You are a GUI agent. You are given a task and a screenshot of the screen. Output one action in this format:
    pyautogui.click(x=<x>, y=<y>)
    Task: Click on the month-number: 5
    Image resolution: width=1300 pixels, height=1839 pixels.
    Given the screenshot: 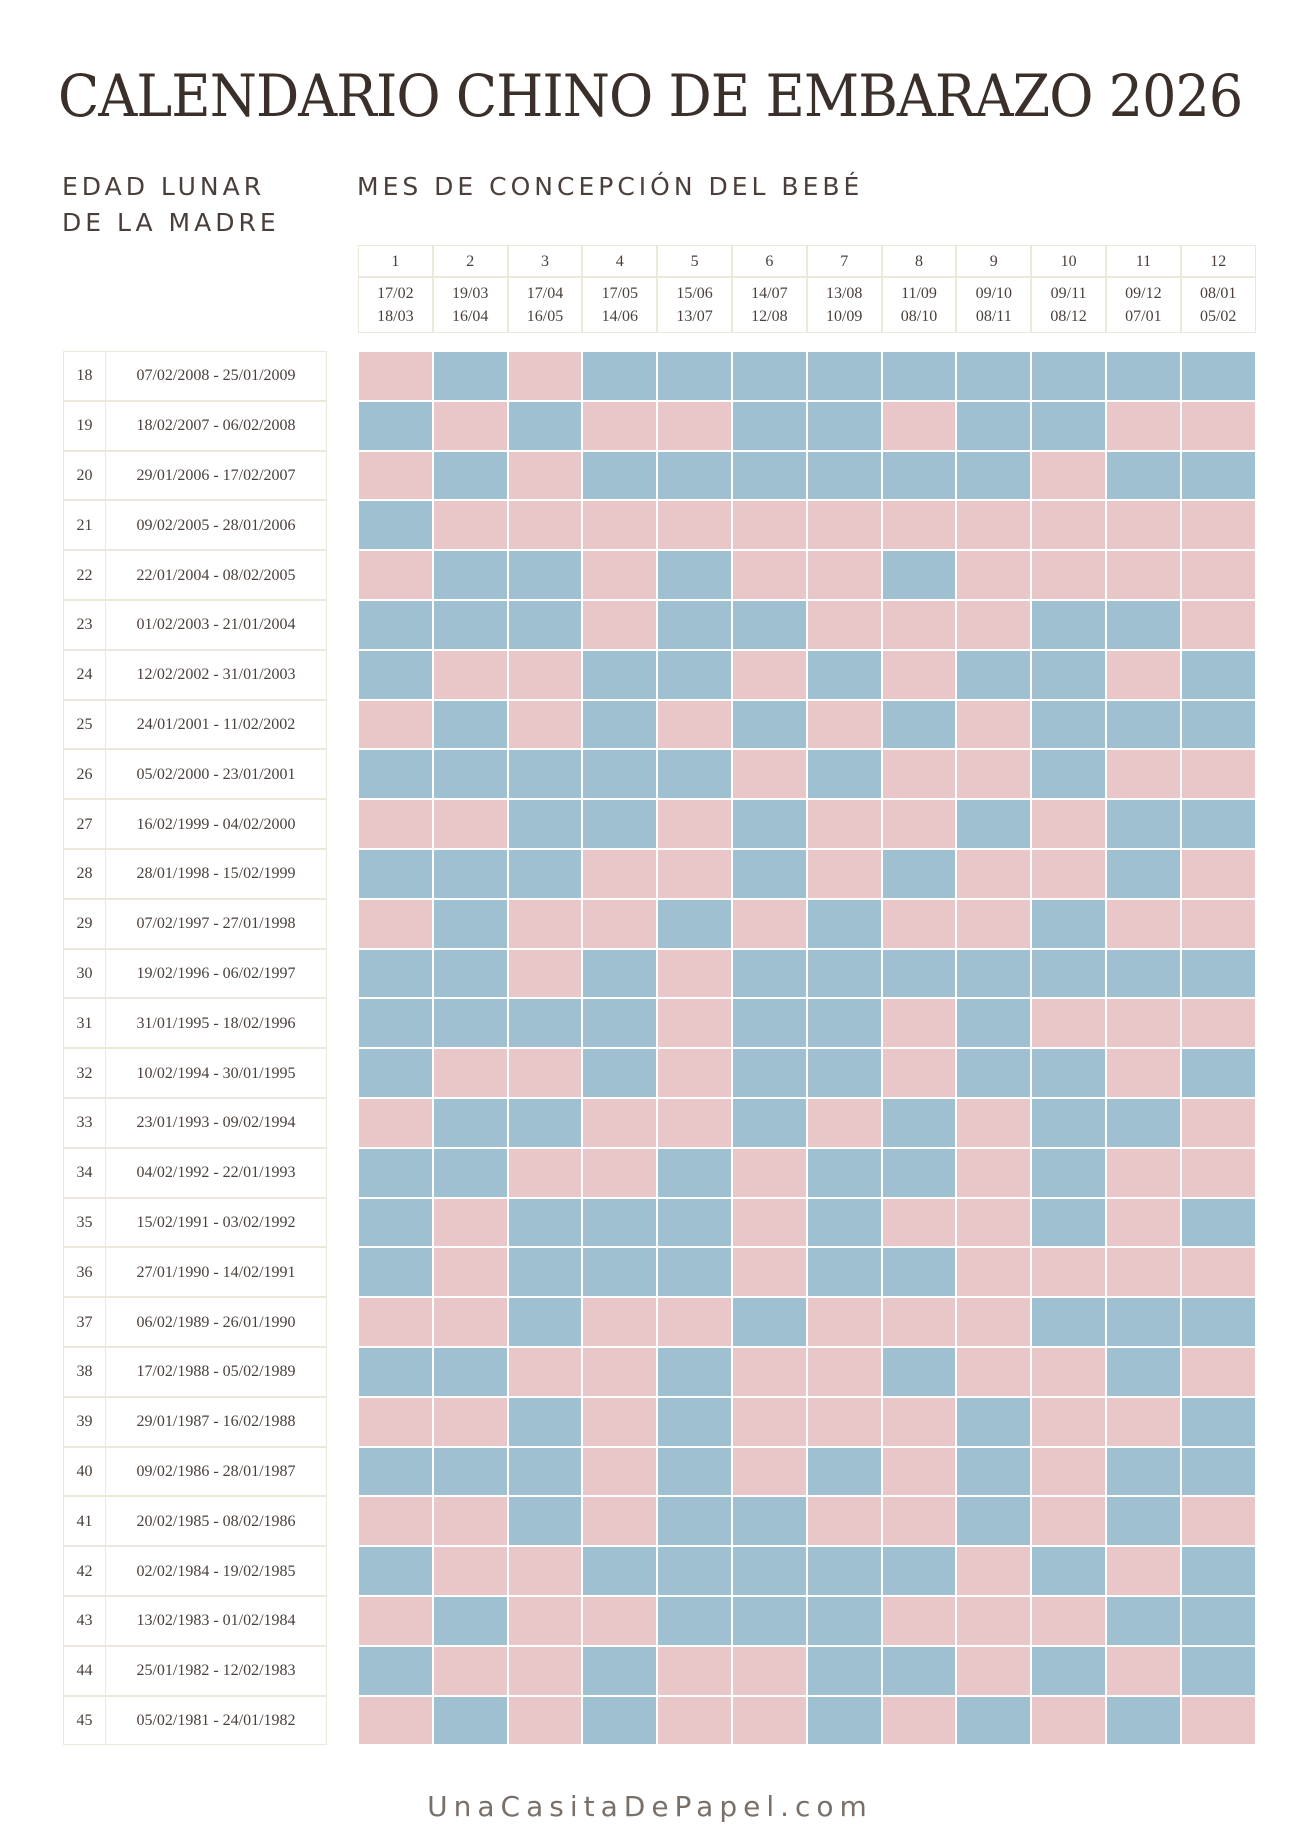 What is the action you would take?
    pyautogui.click(x=694, y=261)
    